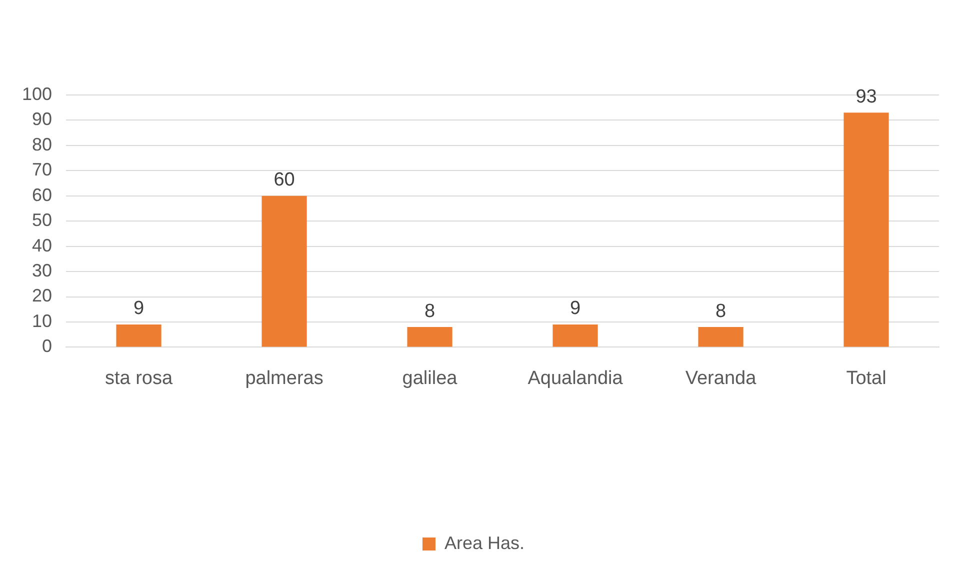  I want to click on y-tick-label: 50, so click(42, 220).